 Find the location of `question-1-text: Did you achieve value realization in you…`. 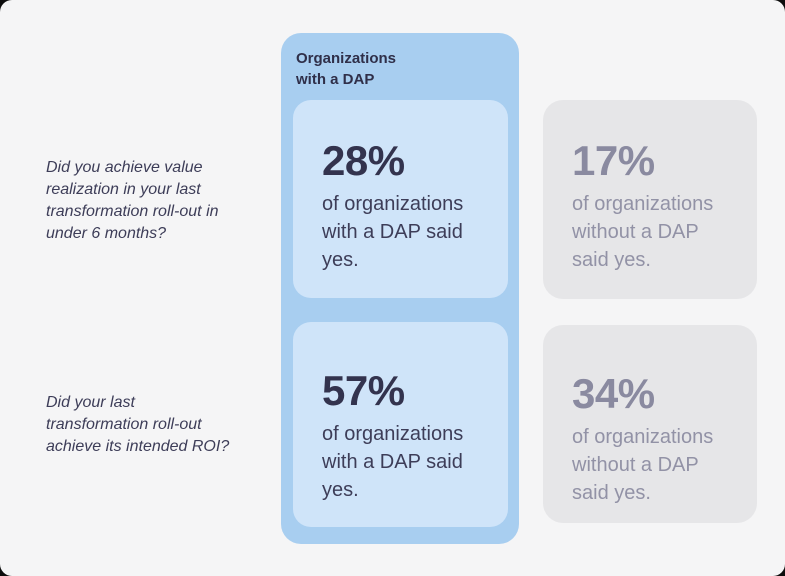

question-1-text: Did you achieve value realization in you… is located at coordinates (132, 200).